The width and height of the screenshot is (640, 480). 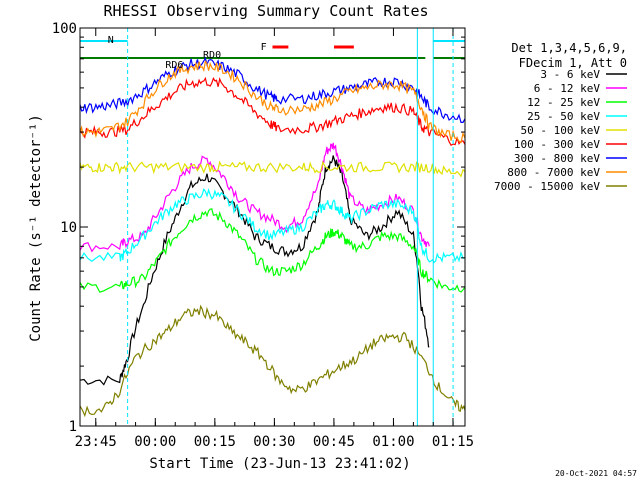 I want to click on x-tick-label: 00:15, so click(x=215, y=442).